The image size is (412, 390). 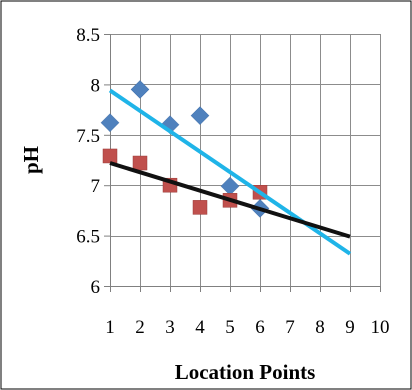 I want to click on x-tick-label: 4, so click(x=200, y=327).